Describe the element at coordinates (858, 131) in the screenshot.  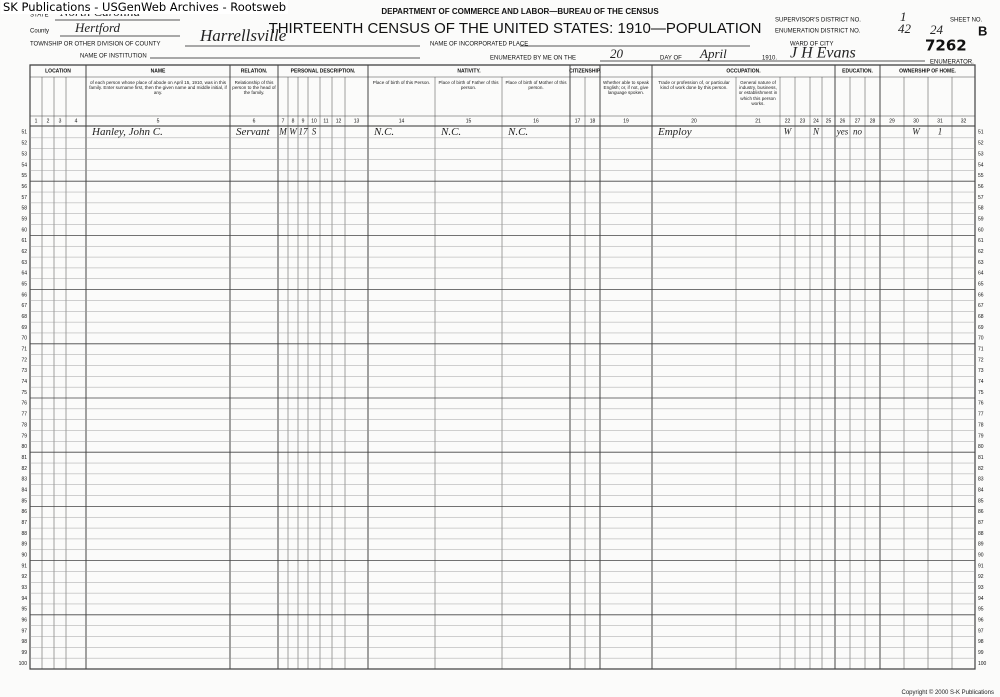
I see `entry-write: no` at that location.